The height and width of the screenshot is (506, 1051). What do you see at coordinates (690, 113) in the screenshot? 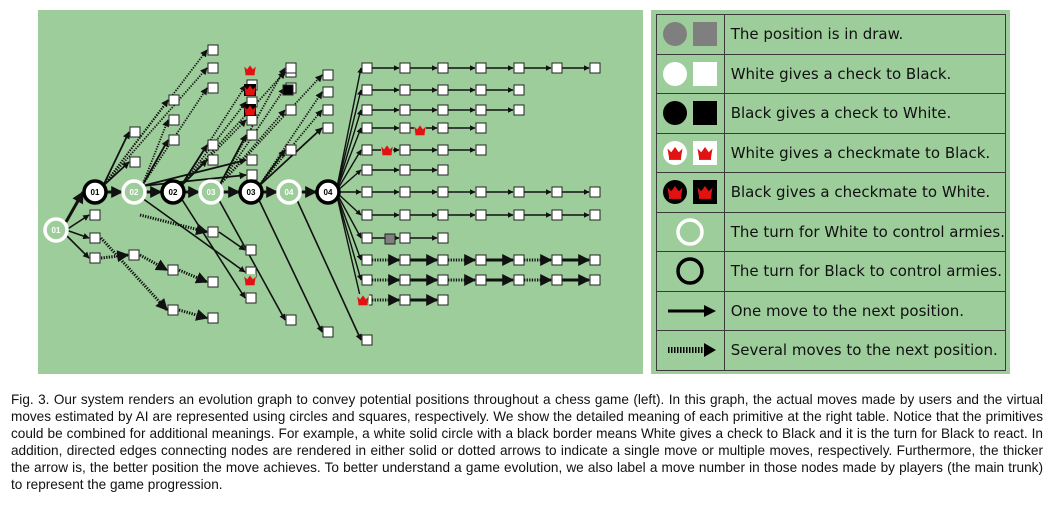
I see `black-circle-square-icon` at bounding box center [690, 113].